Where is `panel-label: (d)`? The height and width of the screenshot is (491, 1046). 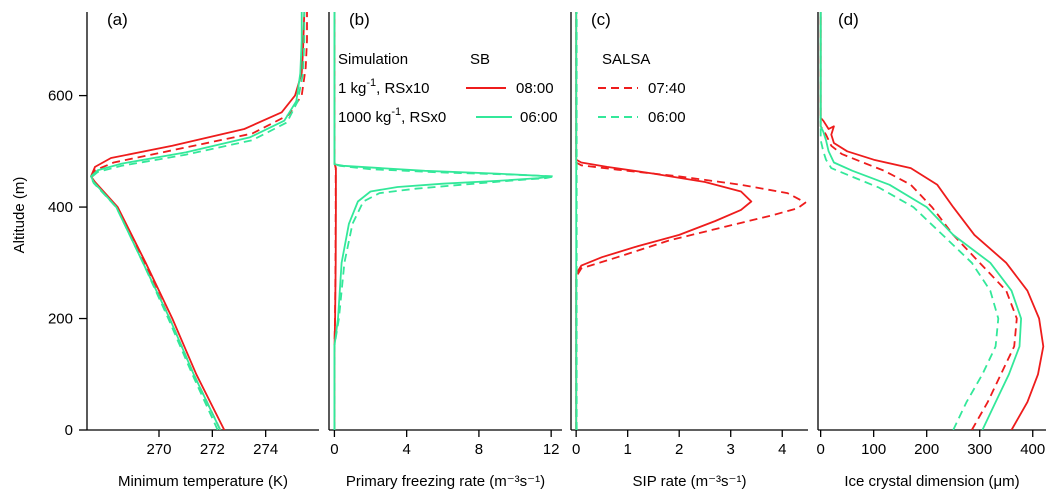
panel-label: (d) is located at coordinates (848, 19).